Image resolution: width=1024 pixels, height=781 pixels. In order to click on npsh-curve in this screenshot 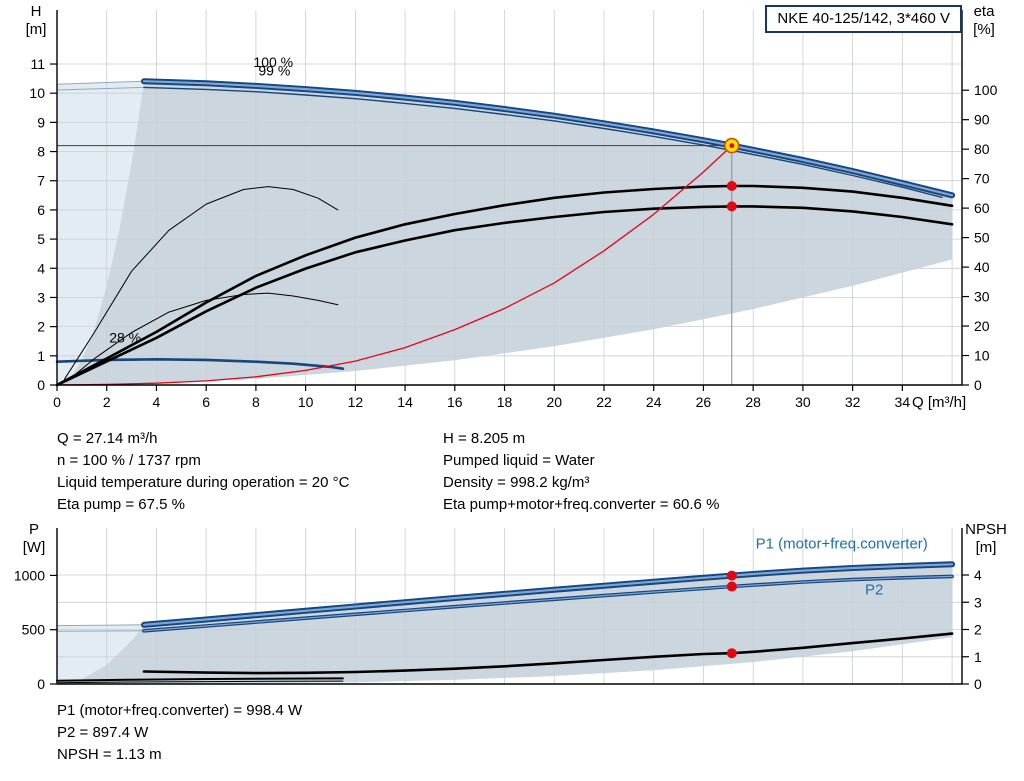, I will do `click(548, 653)`.